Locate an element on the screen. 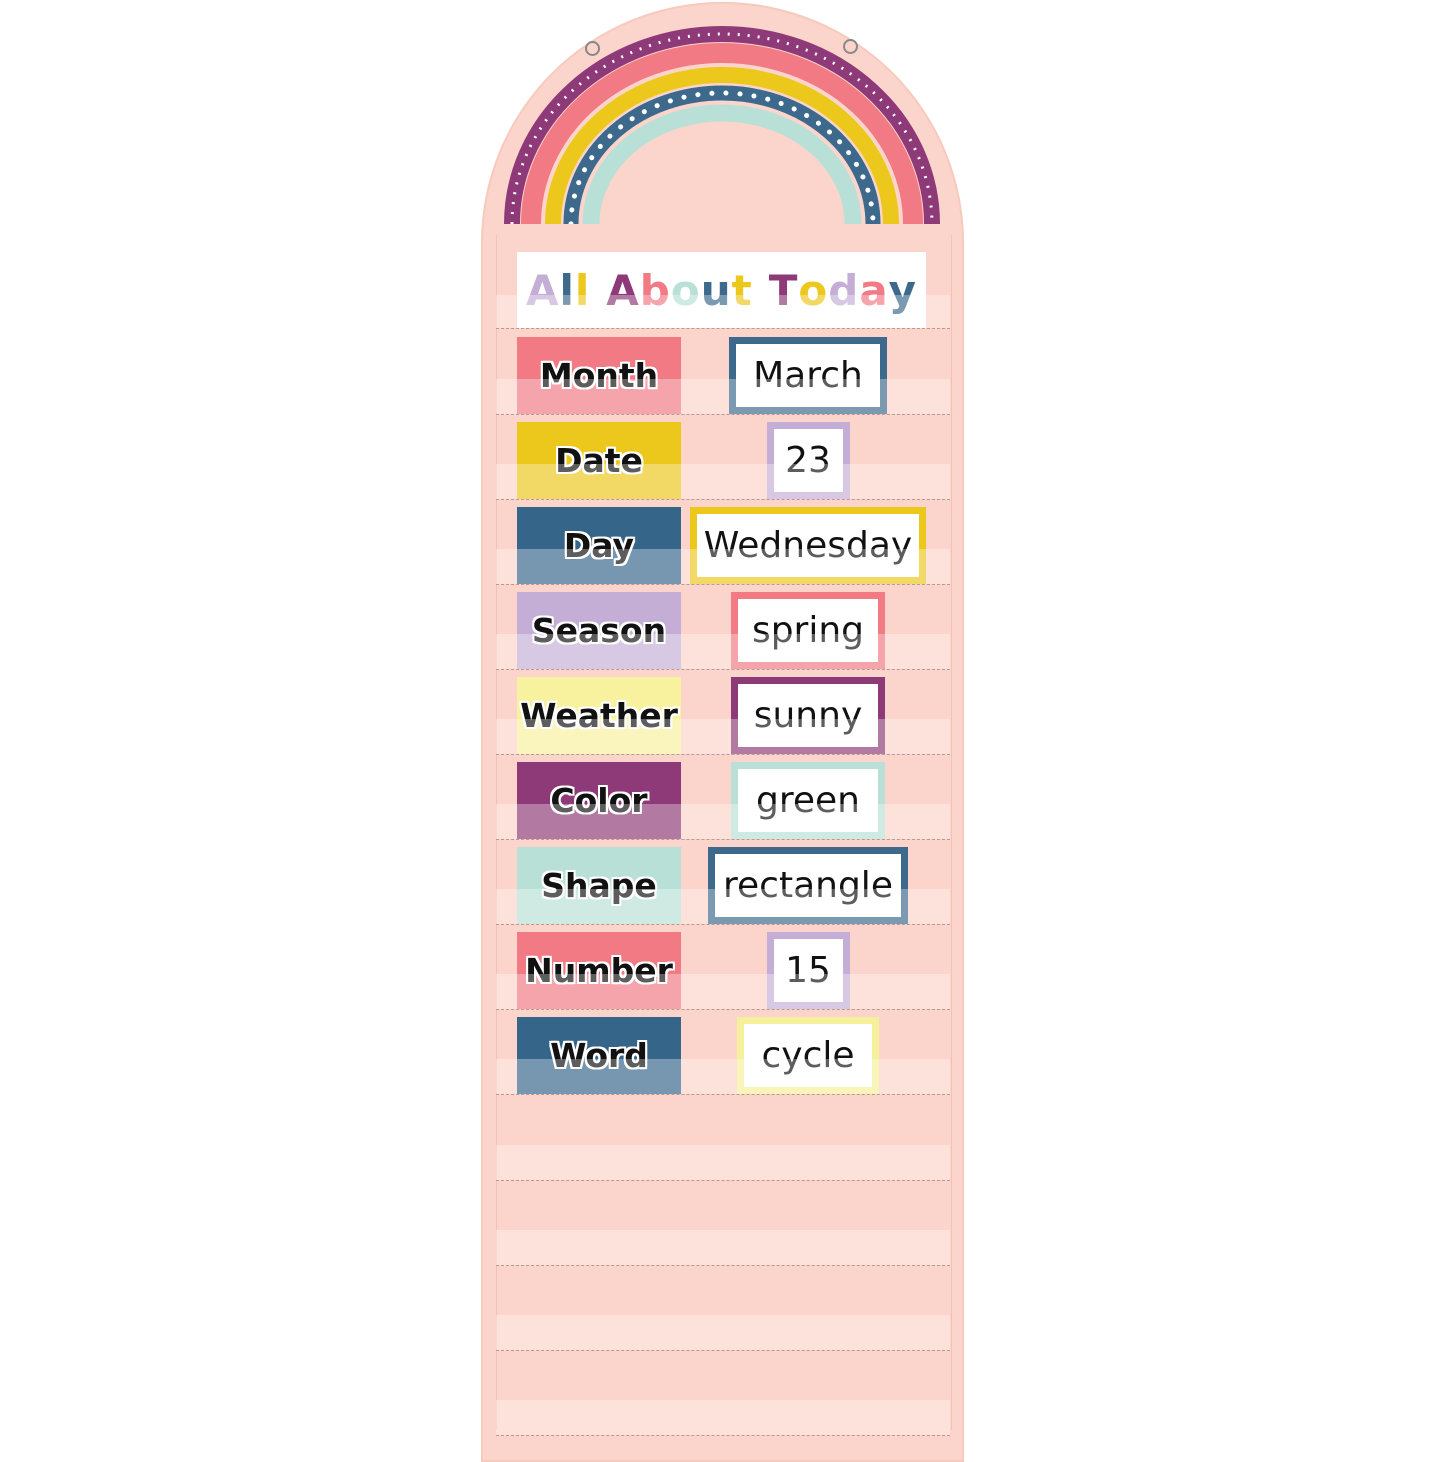  label-card-number: Number is located at coordinates (599, 970).